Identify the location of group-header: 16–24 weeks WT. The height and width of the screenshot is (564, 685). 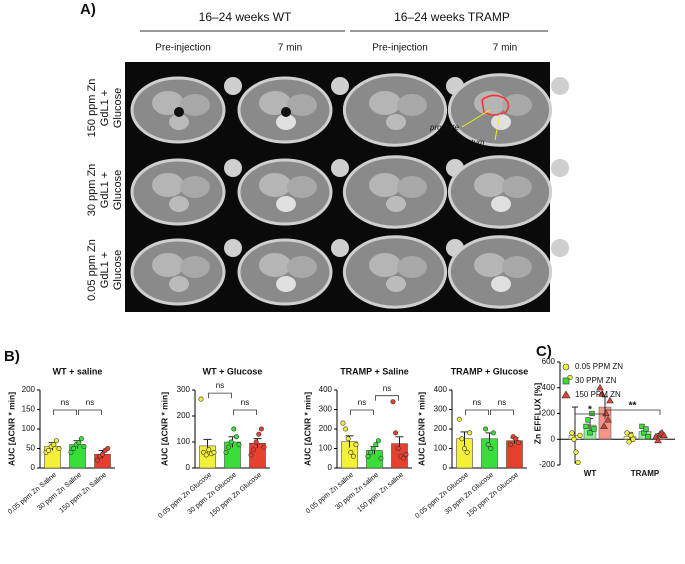
(245, 17).